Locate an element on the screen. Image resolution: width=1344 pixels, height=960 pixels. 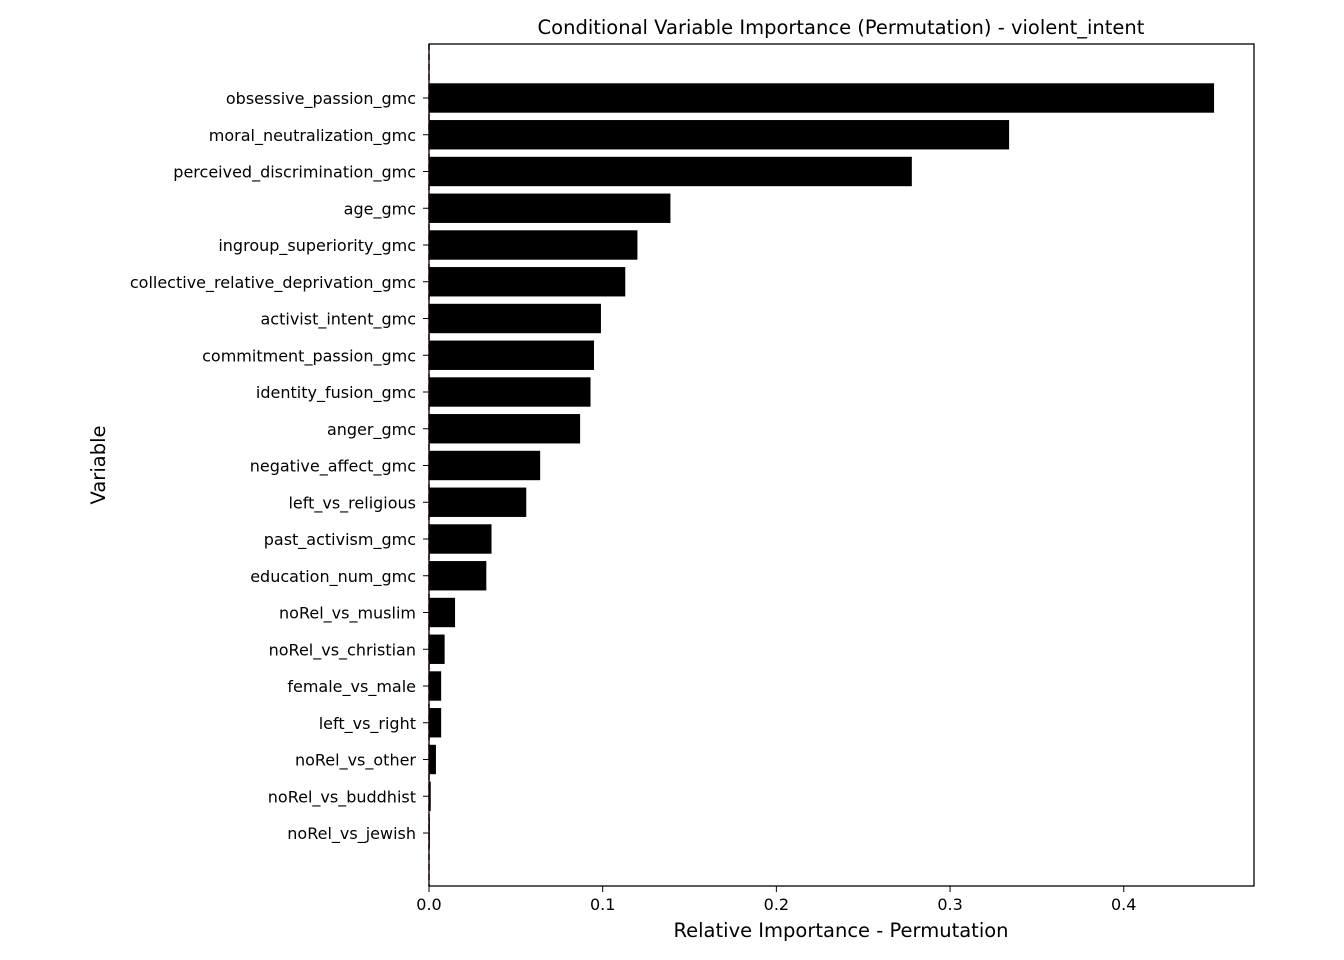
y-tick-label: perceived_discrimination_gmc is located at coordinates (294, 173).